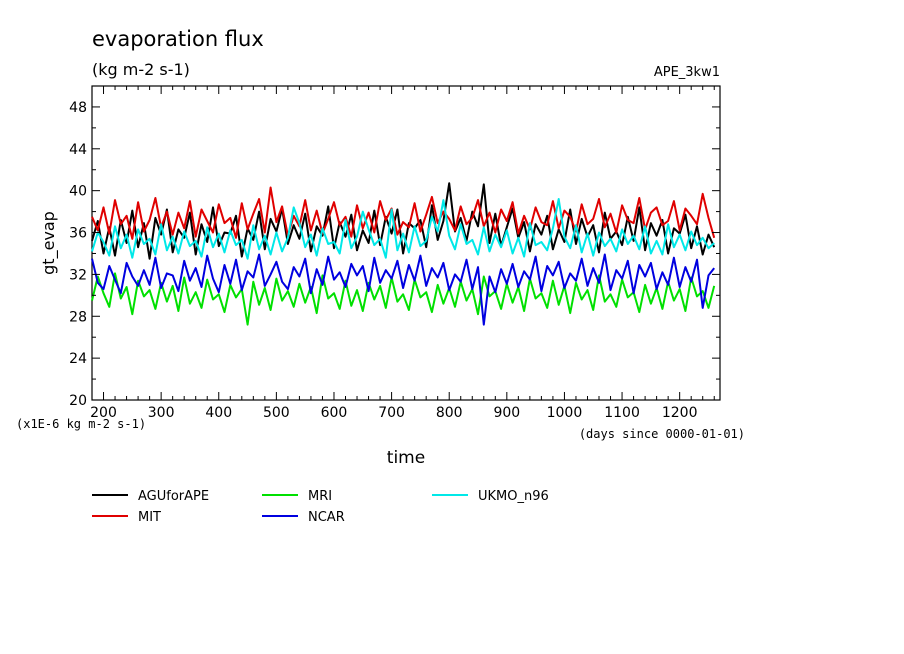  Describe the element at coordinates (297, 496) in the screenshot. I see `legend-item-mri: MRI` at that location.